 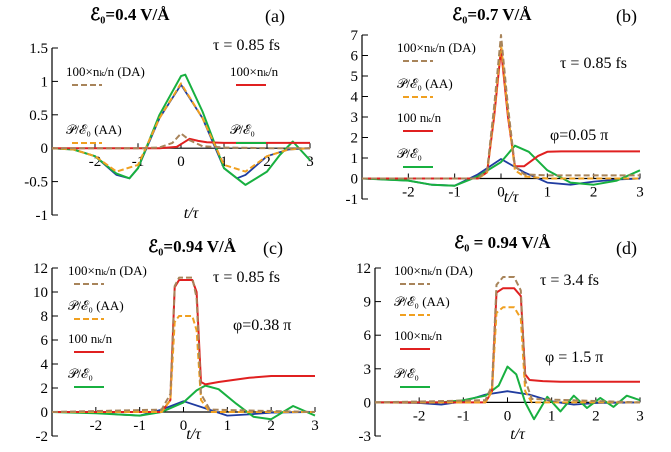 I want to click on y-tick-label: 7, so click(x=355, y=36).